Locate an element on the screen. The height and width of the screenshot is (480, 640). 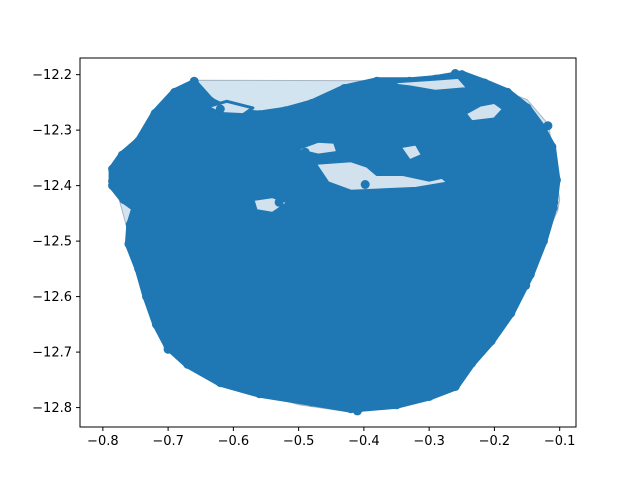
x-tick-label: −0.3 is located at coordinates (429, 441).